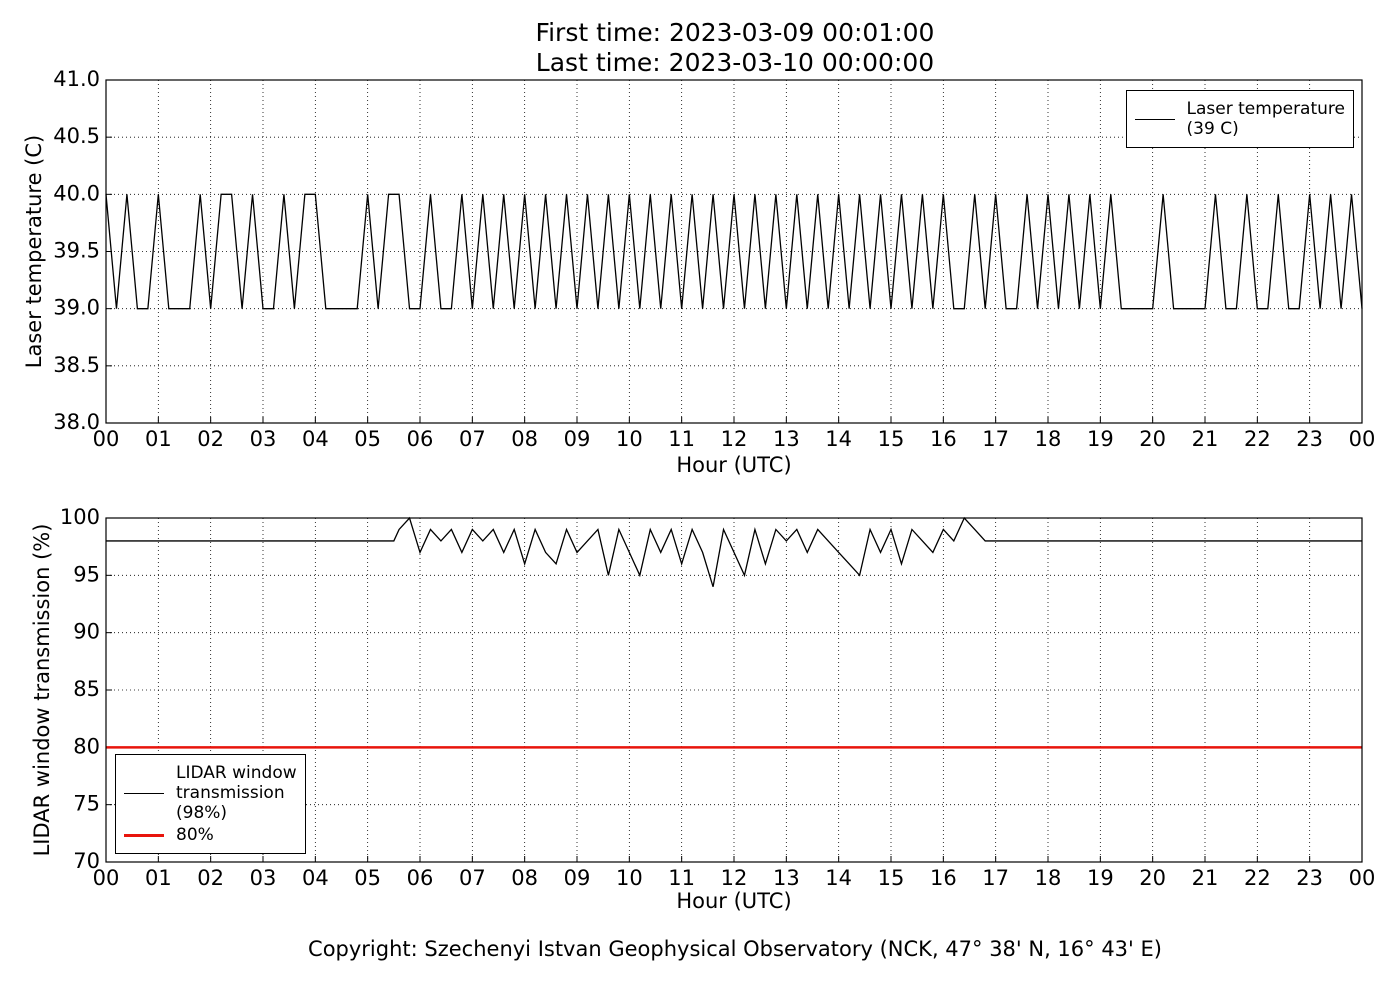 The height and width of the screenshot is (1000, 1400). I want to click on y-tick-label: 41.0, so click(76, 79).